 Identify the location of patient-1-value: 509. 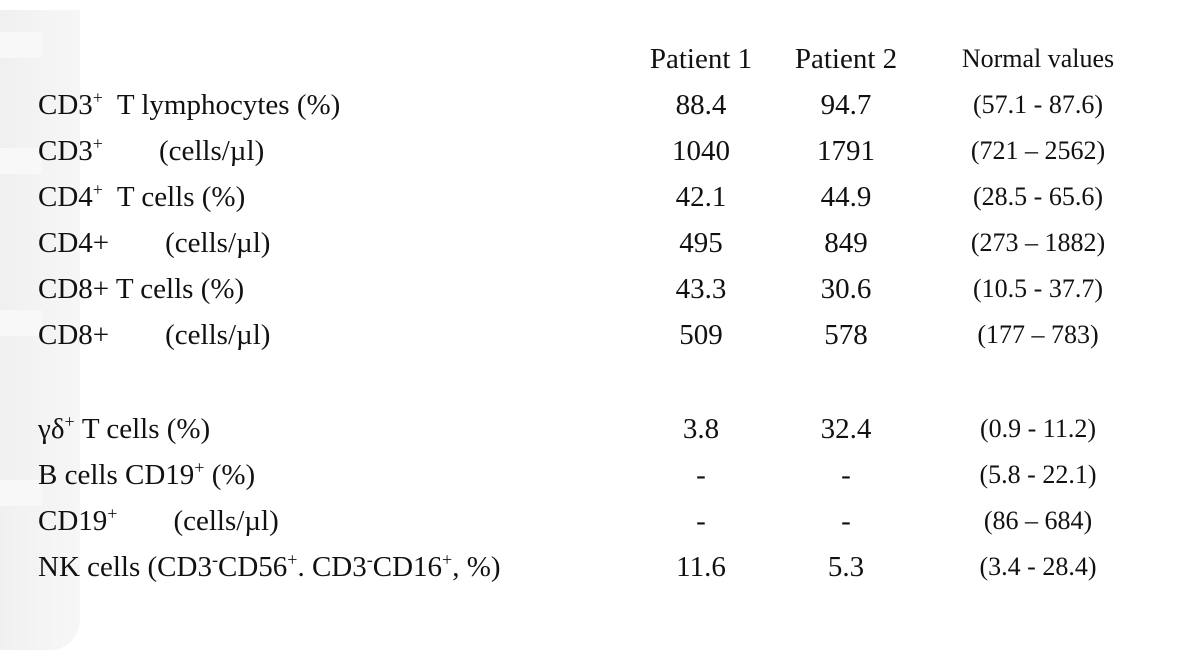
(701, 335).